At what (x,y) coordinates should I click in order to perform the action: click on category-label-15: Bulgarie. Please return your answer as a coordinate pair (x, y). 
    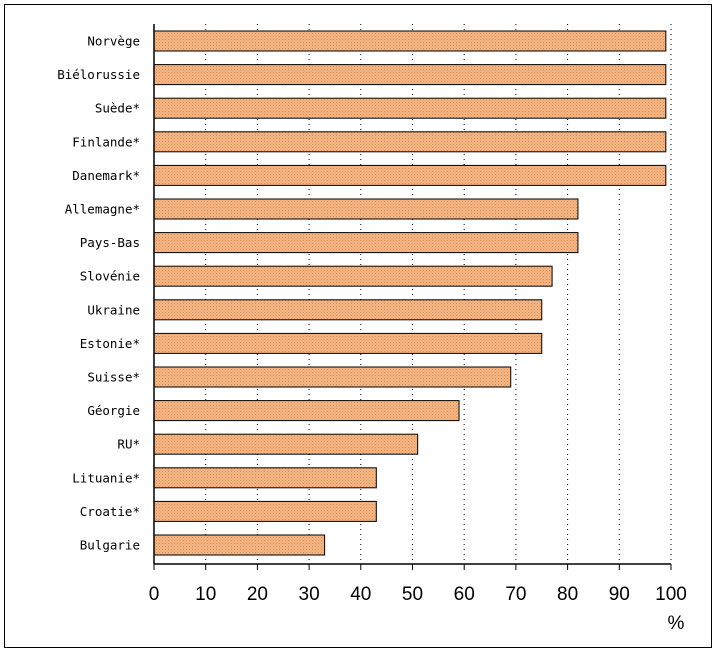
    Looking at the image, I should click on (110, 545).